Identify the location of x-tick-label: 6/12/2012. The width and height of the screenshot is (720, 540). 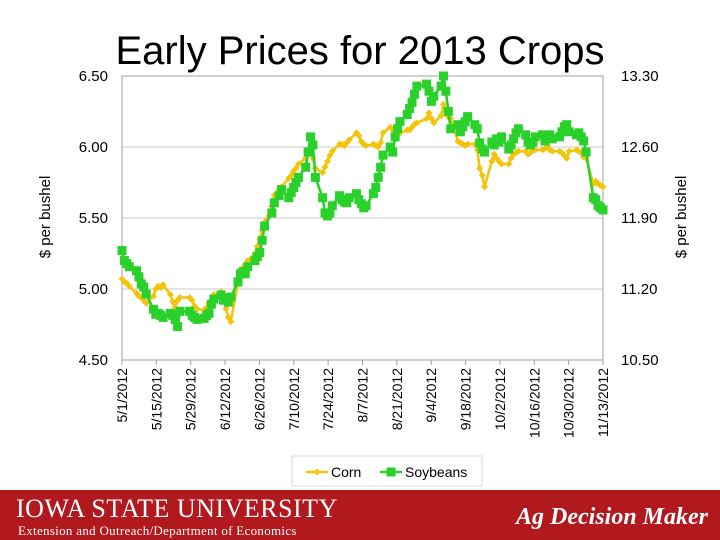
(225, 399).